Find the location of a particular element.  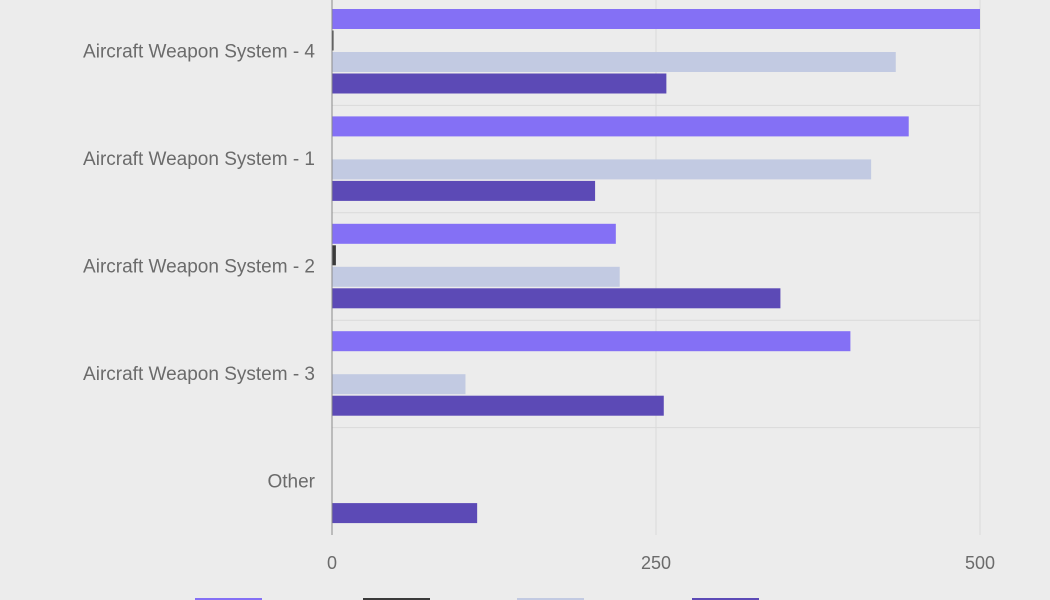

category-label-1: Aircraft Weapon System - 1 is located at coordinates (199, 159).